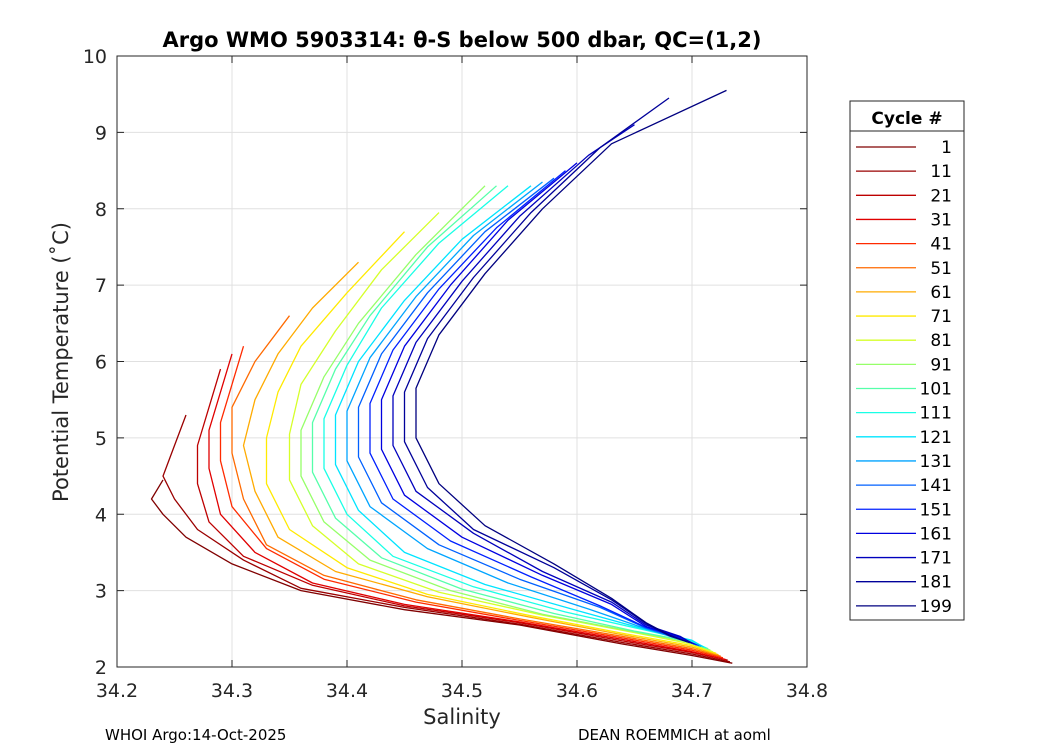  What do you see at coordinates (101, 363) in the screenshot?
I see `y-tick-label: 6` at bounding box center [101, 363].